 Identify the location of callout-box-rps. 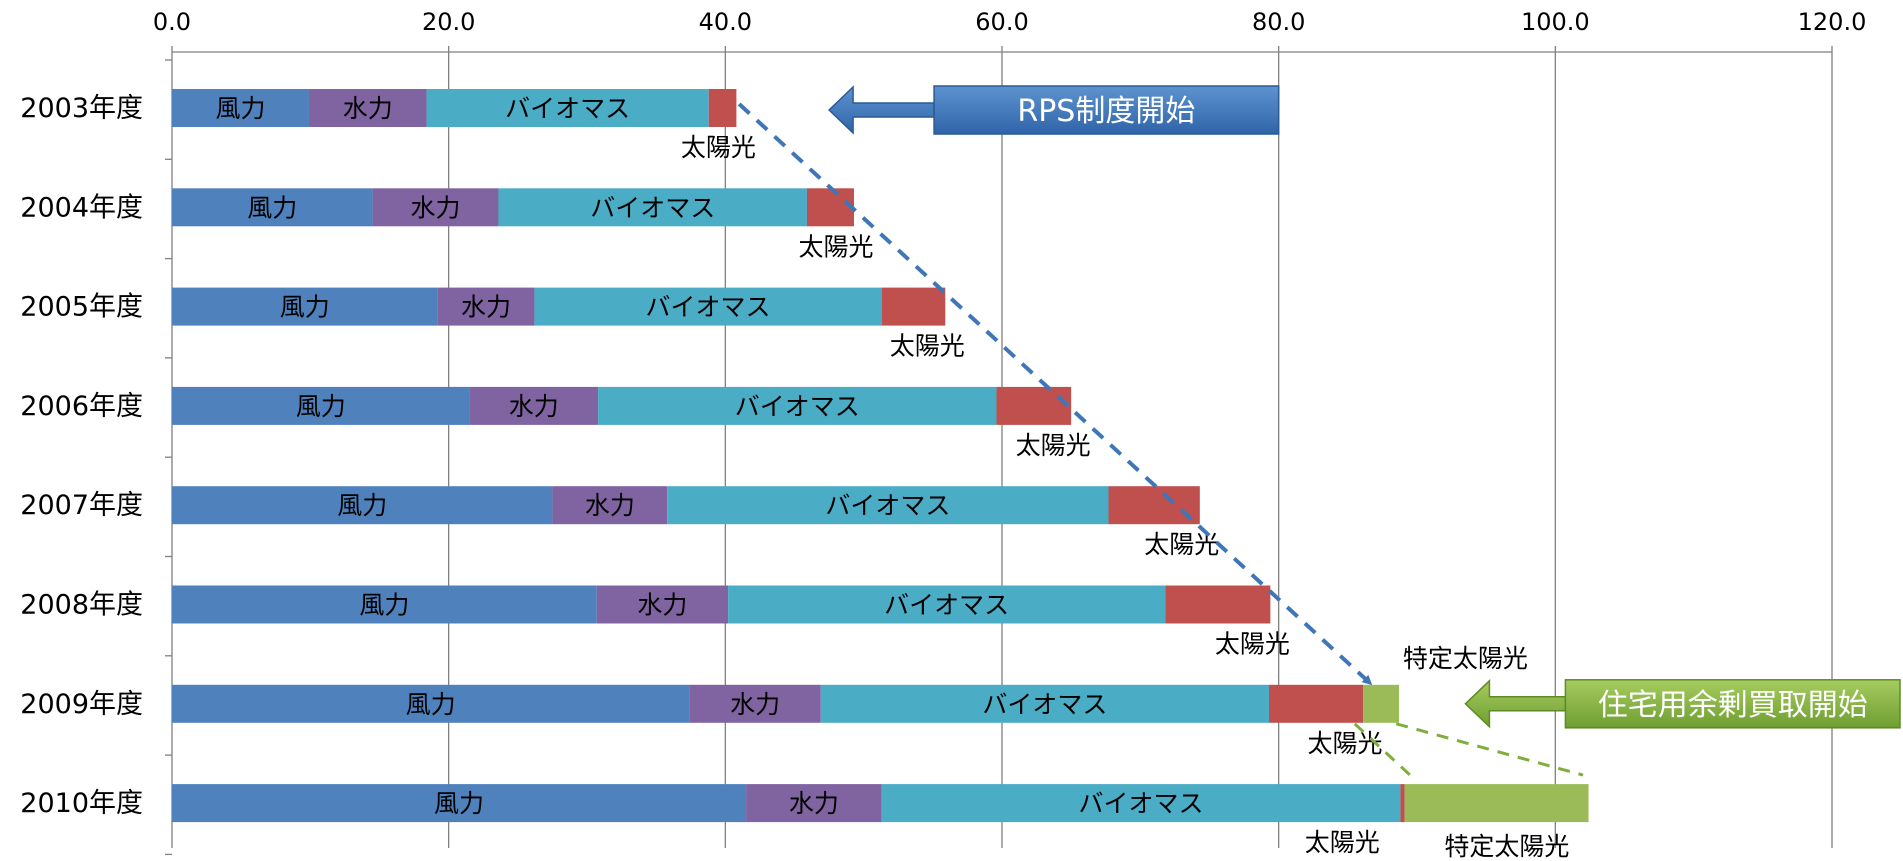
(1106, 110).